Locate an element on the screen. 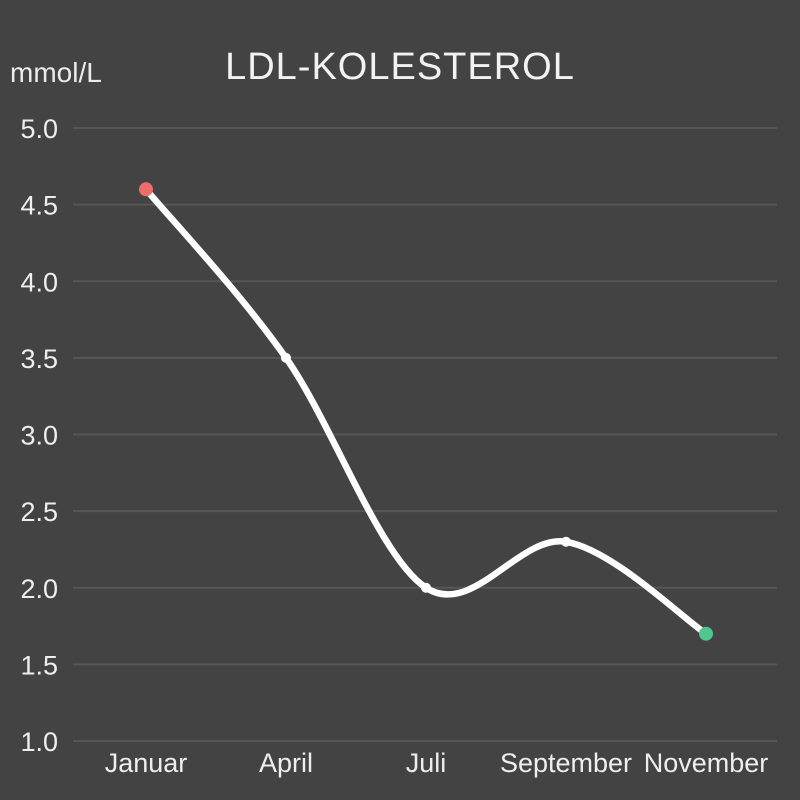 The width and height of the screenshot is (800, 800). y-tick-label: 1.5 is located at coordinates (39, 665).